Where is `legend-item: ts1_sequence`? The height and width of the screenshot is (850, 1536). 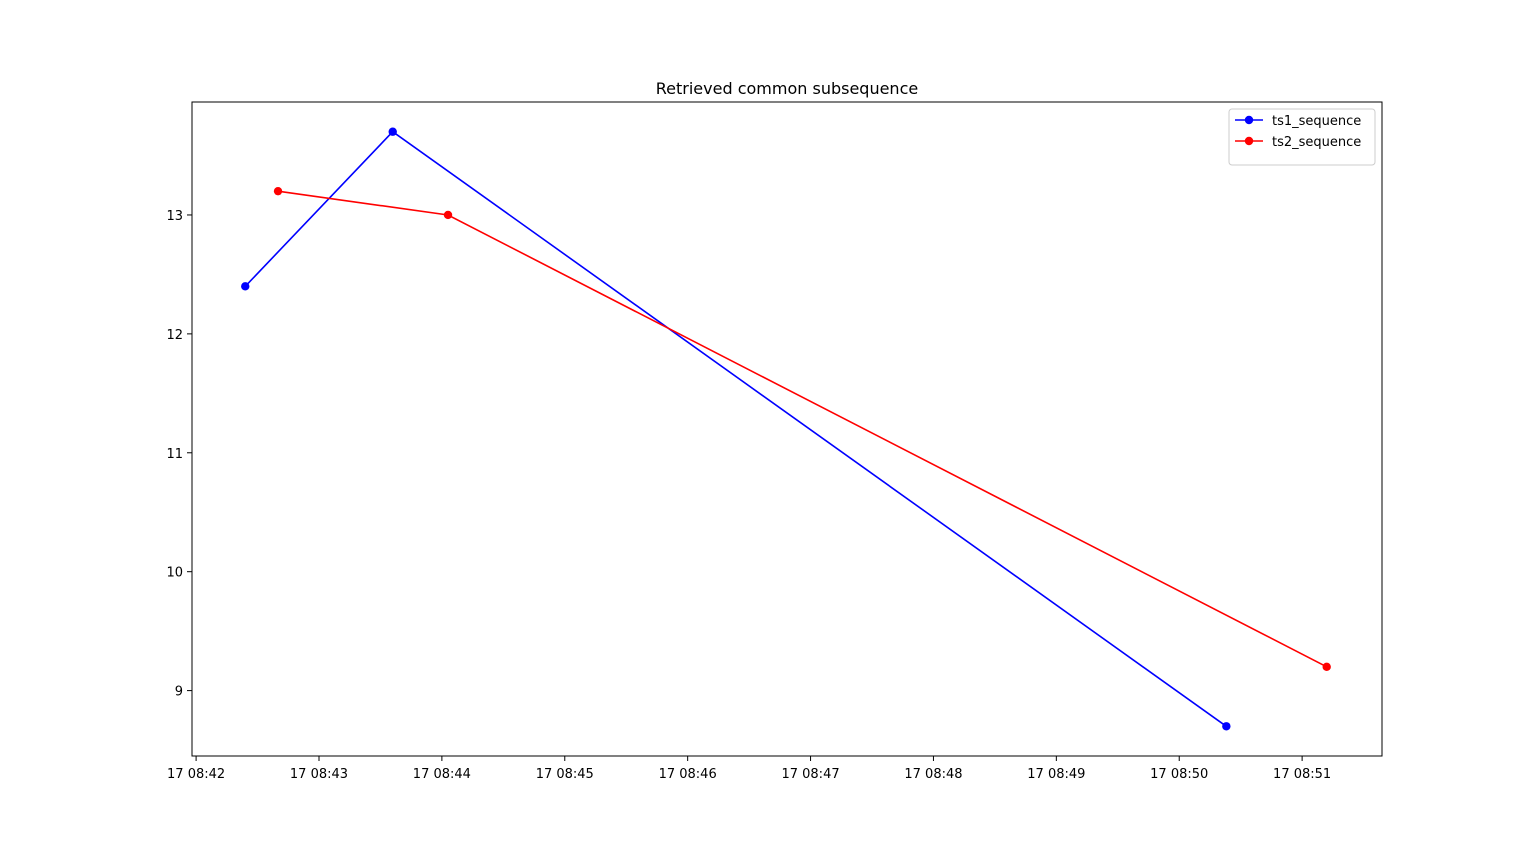
legend-item: ts1_sequence is located at coordinates (1298, 121).